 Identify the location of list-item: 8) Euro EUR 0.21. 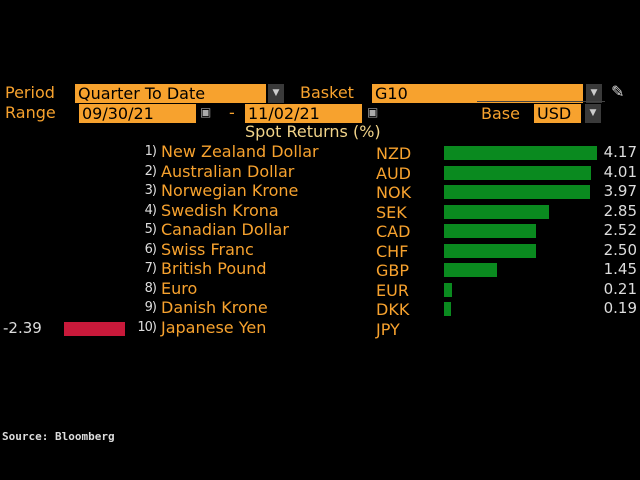
(320, 289).